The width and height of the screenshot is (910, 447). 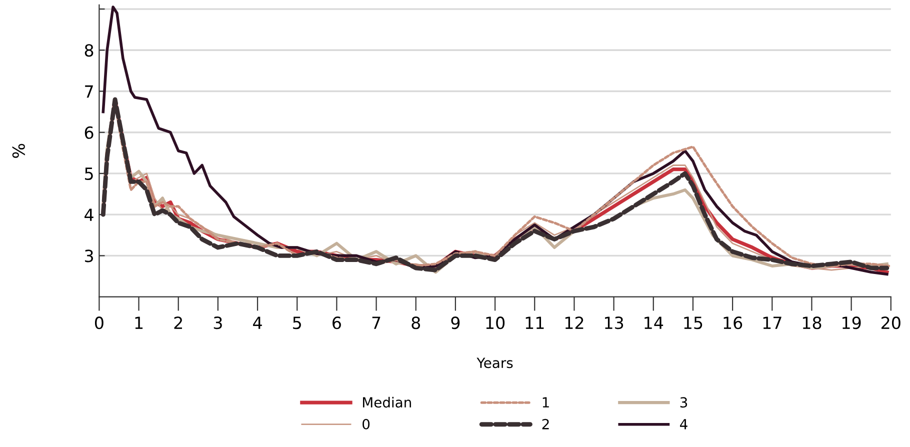 I want to click on legend-label: 3, so click(x=684, y=402).